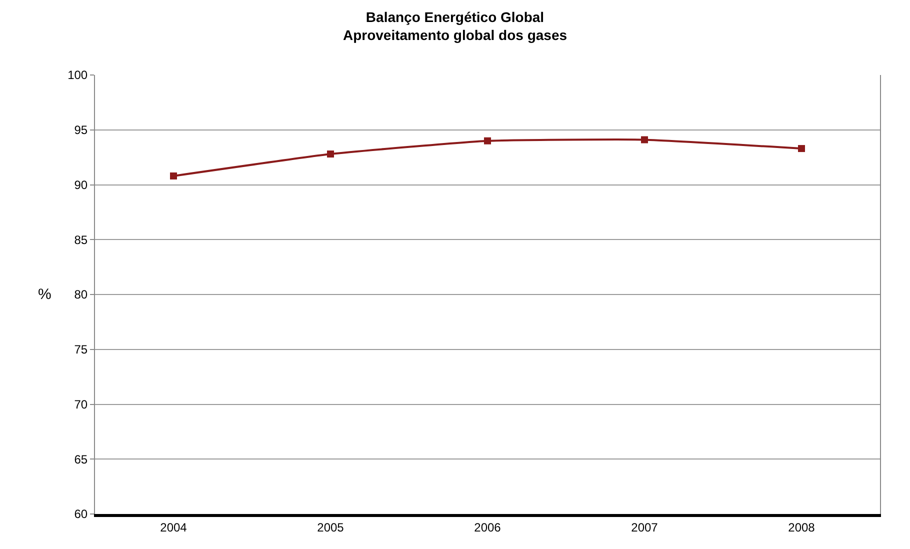  I want to click on y-tick-label: 90, so click(81, 185).